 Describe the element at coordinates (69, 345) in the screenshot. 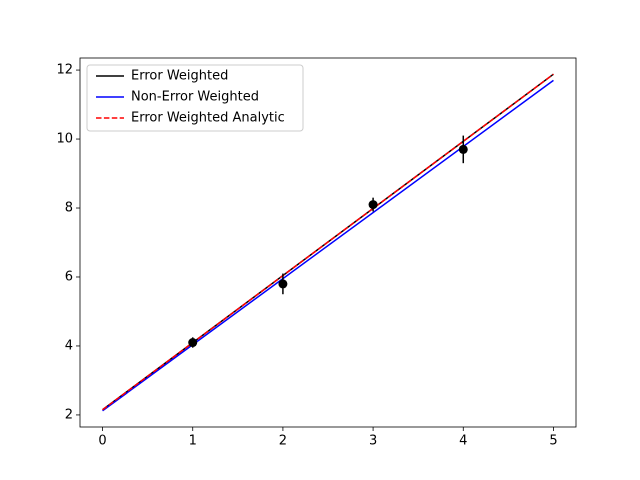

I see `y-tick-label: 4` at that location.